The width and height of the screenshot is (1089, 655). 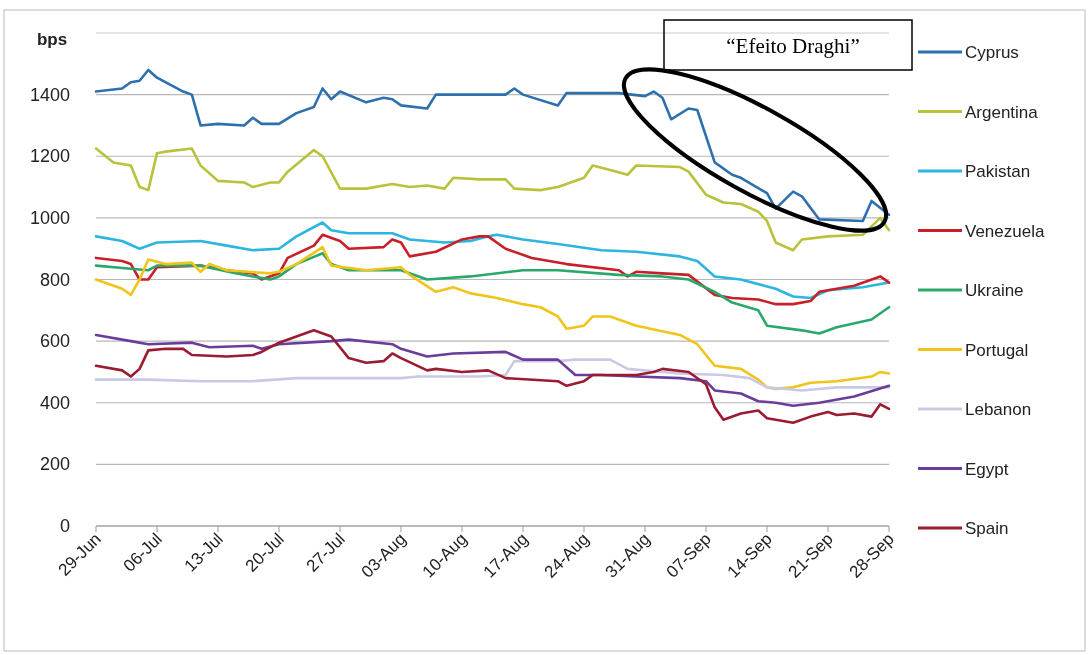 What do you see at coordinates (49, 156) in the screenshot?
I see `y-tick-label: 1200` at bounding box center [49, 156].